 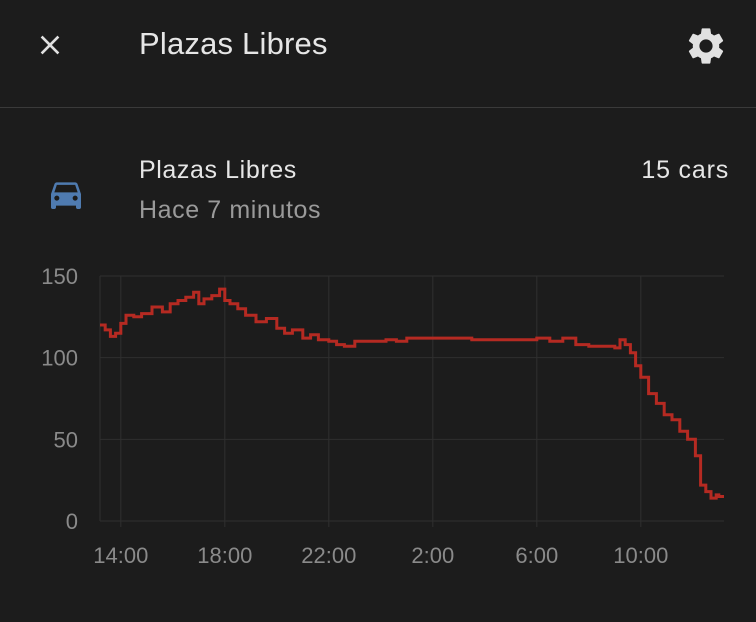 I want to click on x-tick-label: 10:00, so click(x=640, y=555).